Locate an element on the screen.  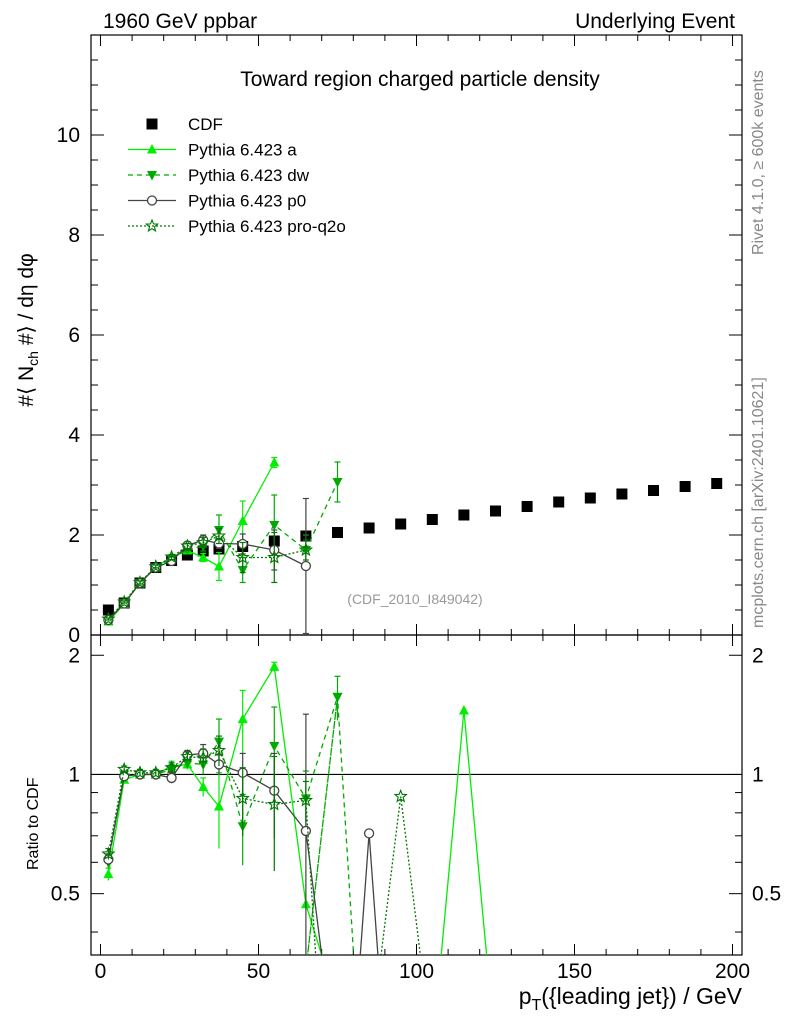
ratio-series-pythia-6-423-pro-q2o is located at coordinates (261, 845).